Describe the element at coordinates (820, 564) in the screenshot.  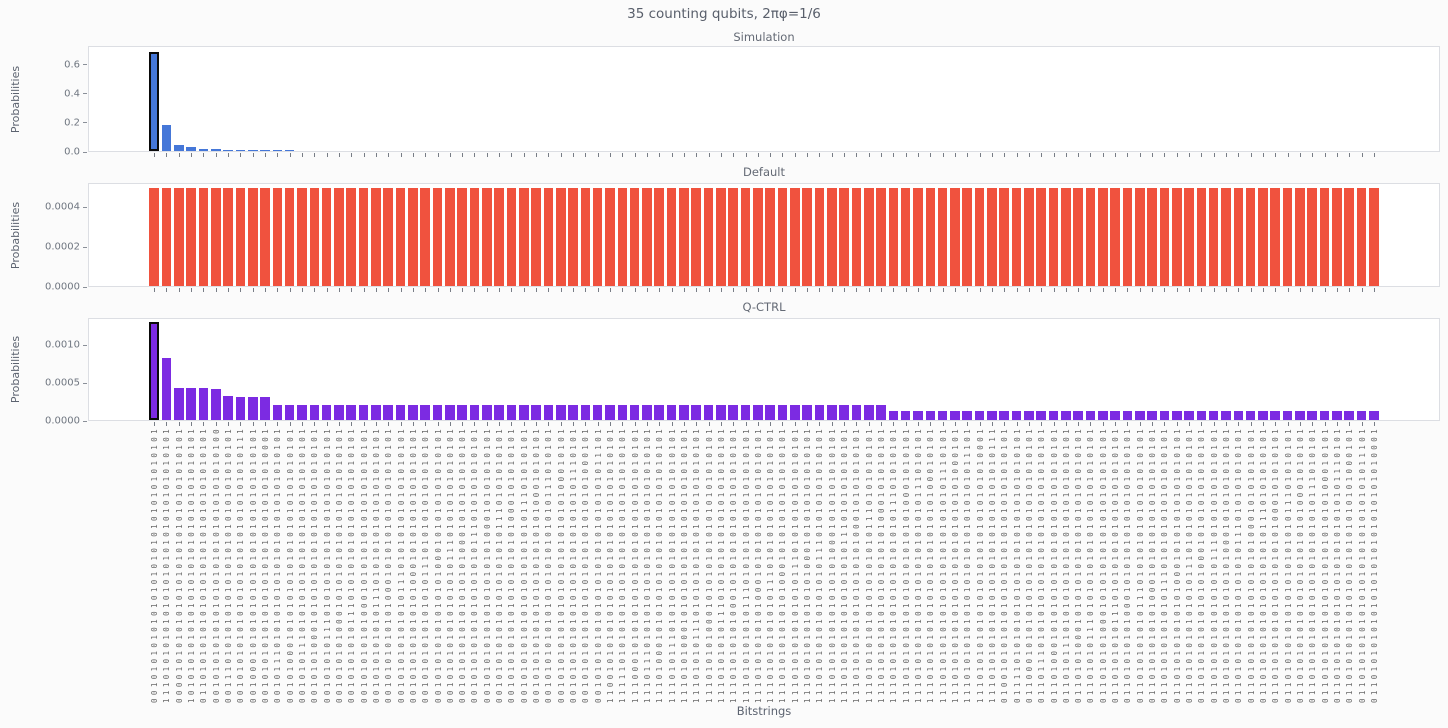
I see `x-tick-label: 11101010101010101011101010101010101` at that location.